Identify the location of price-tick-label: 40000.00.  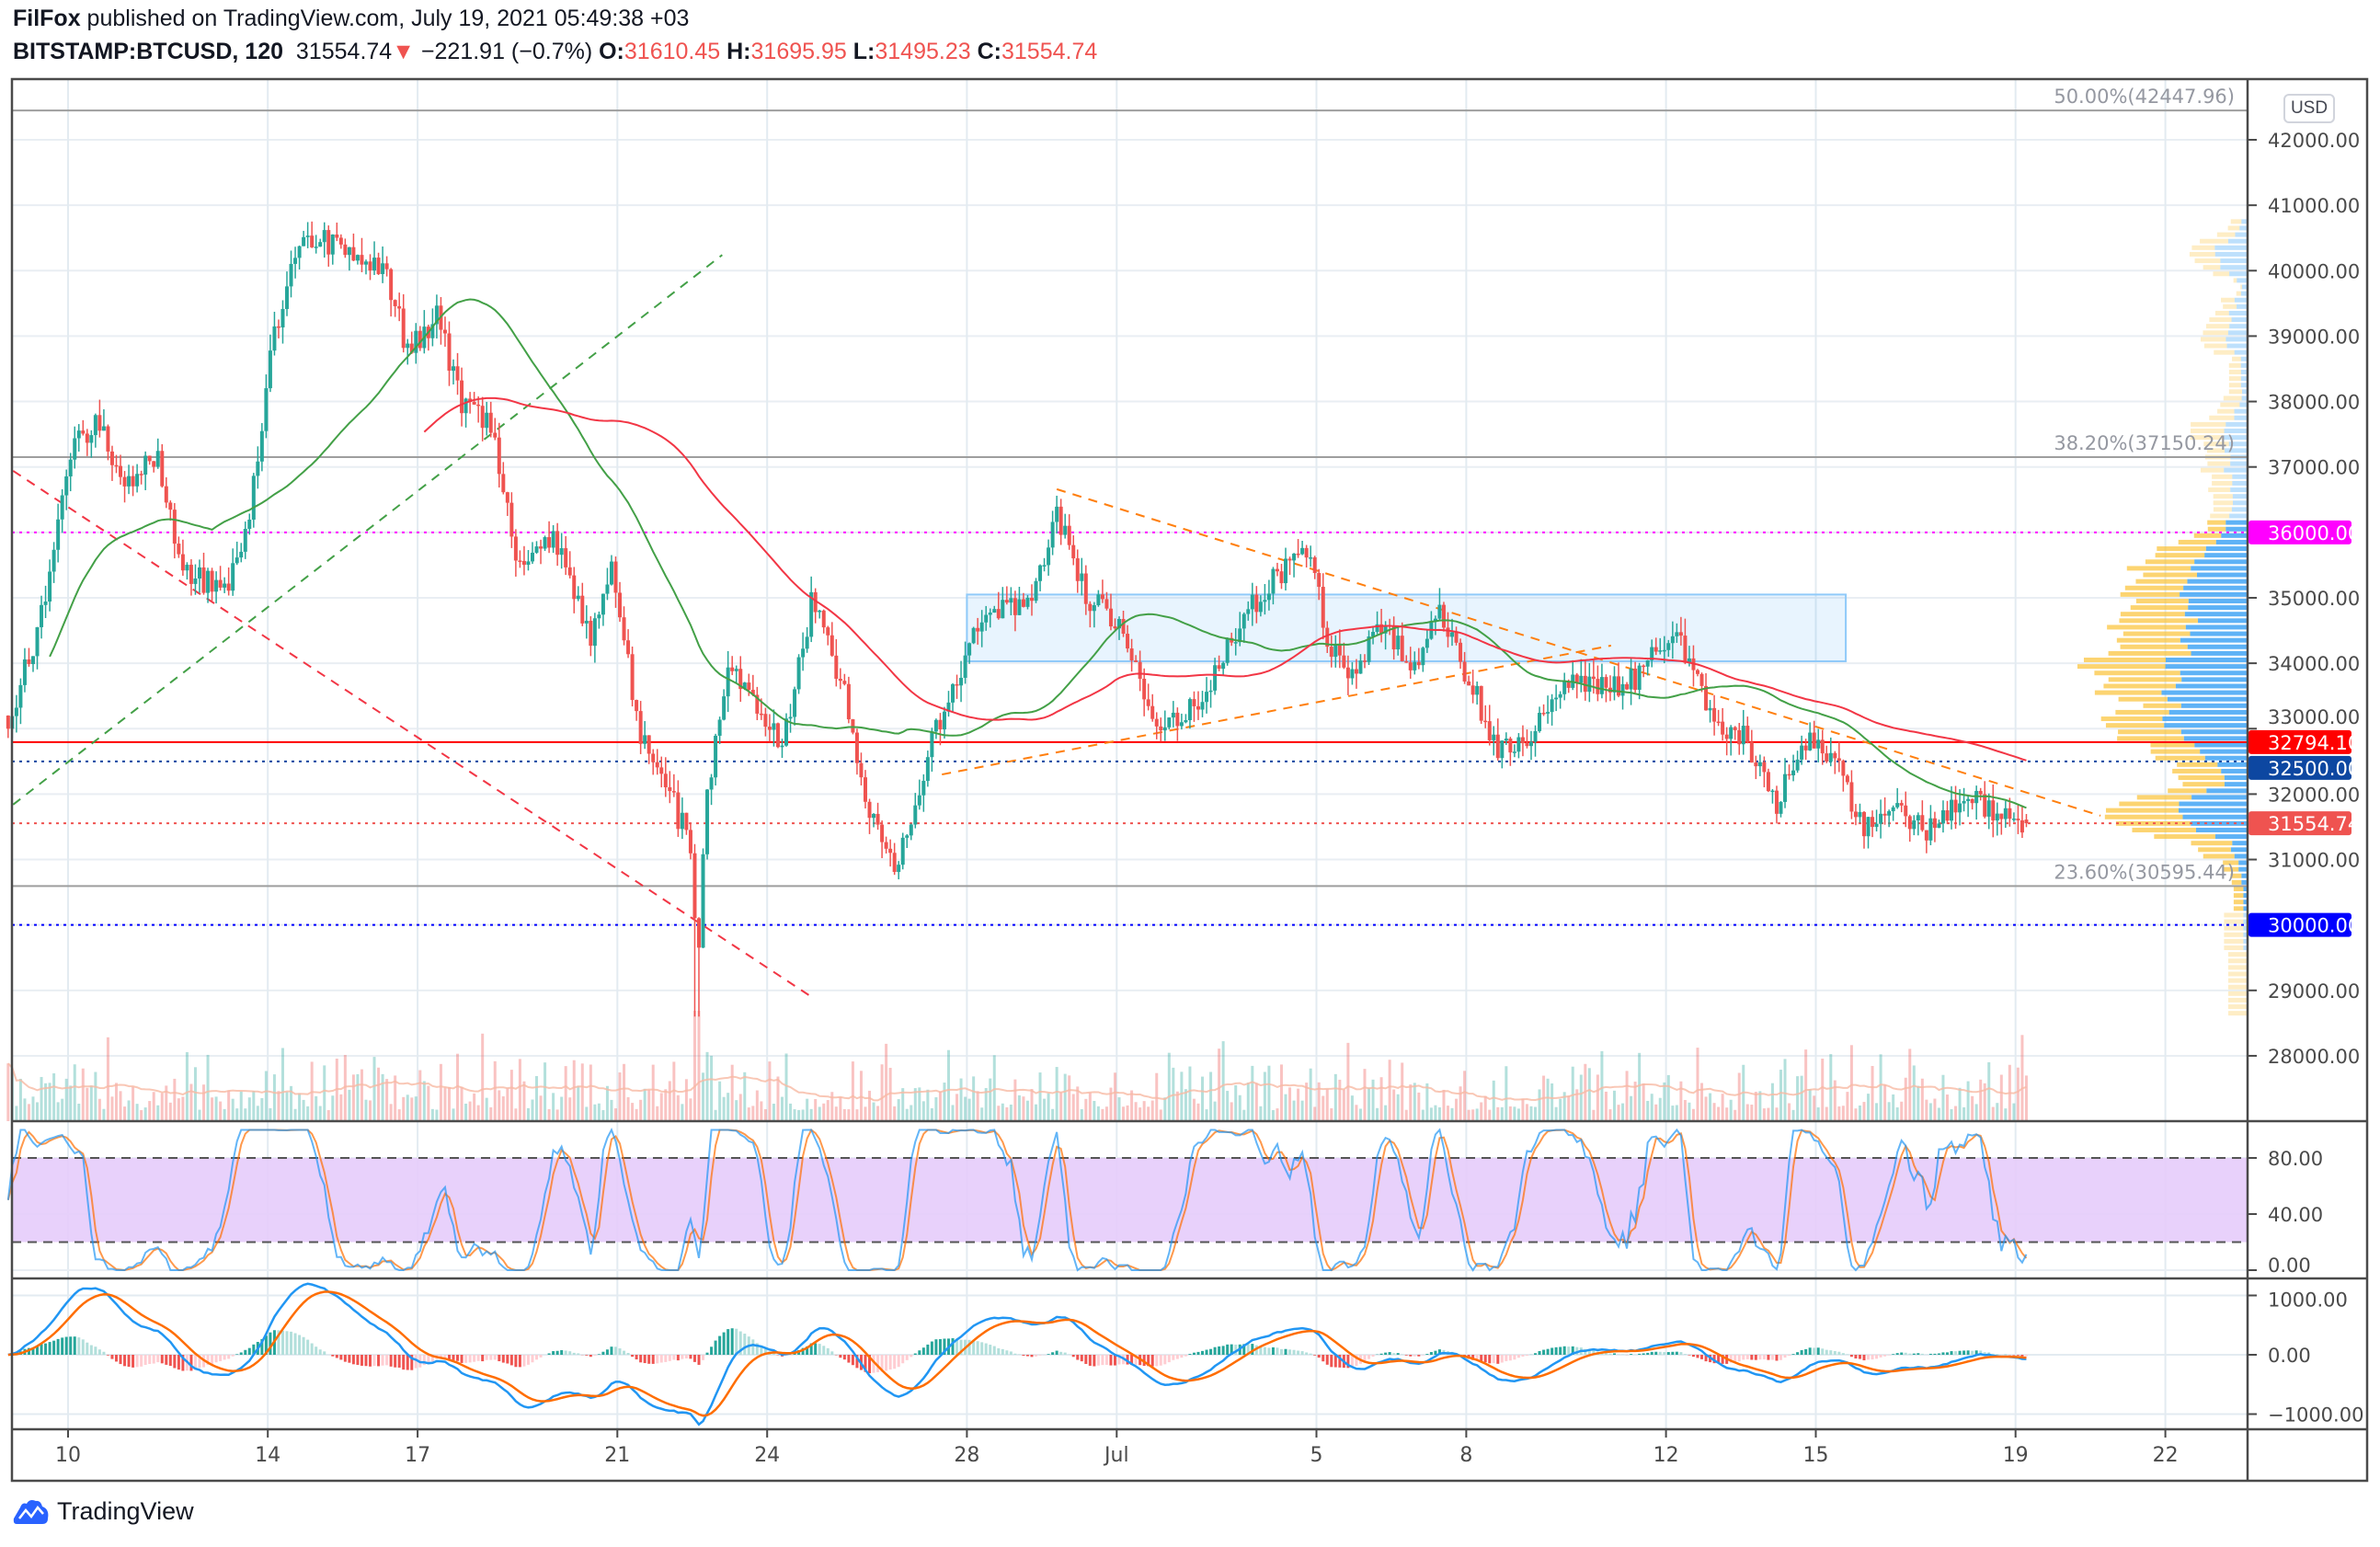
(2314, 271).